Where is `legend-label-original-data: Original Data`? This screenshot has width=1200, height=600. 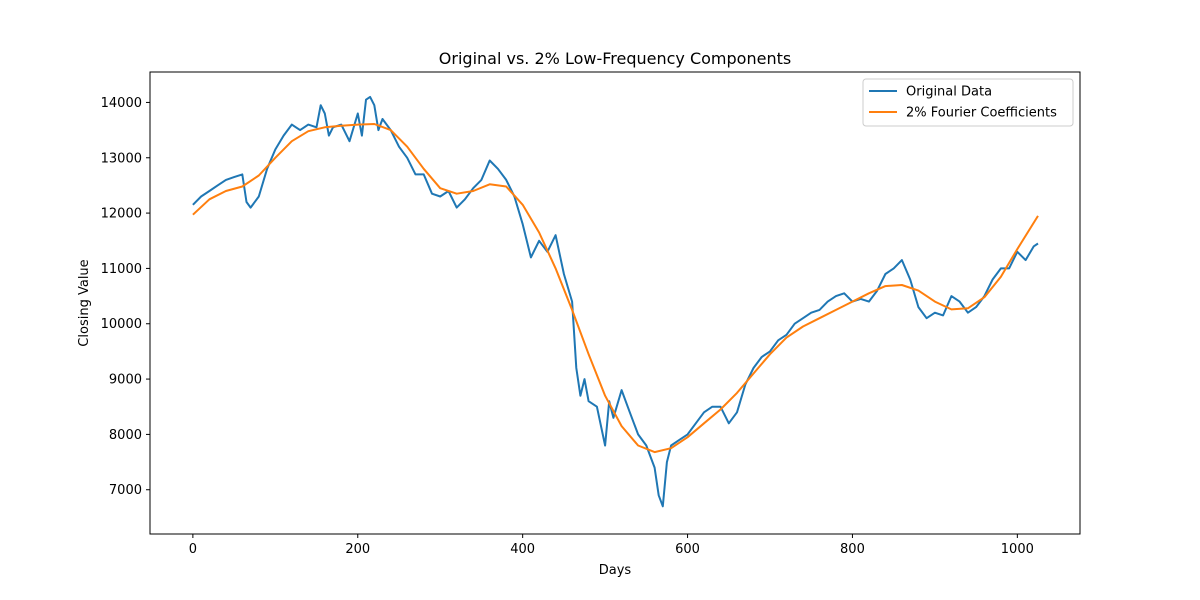 legend-label-original-data: Original Data is located at coordinates (949, 92).